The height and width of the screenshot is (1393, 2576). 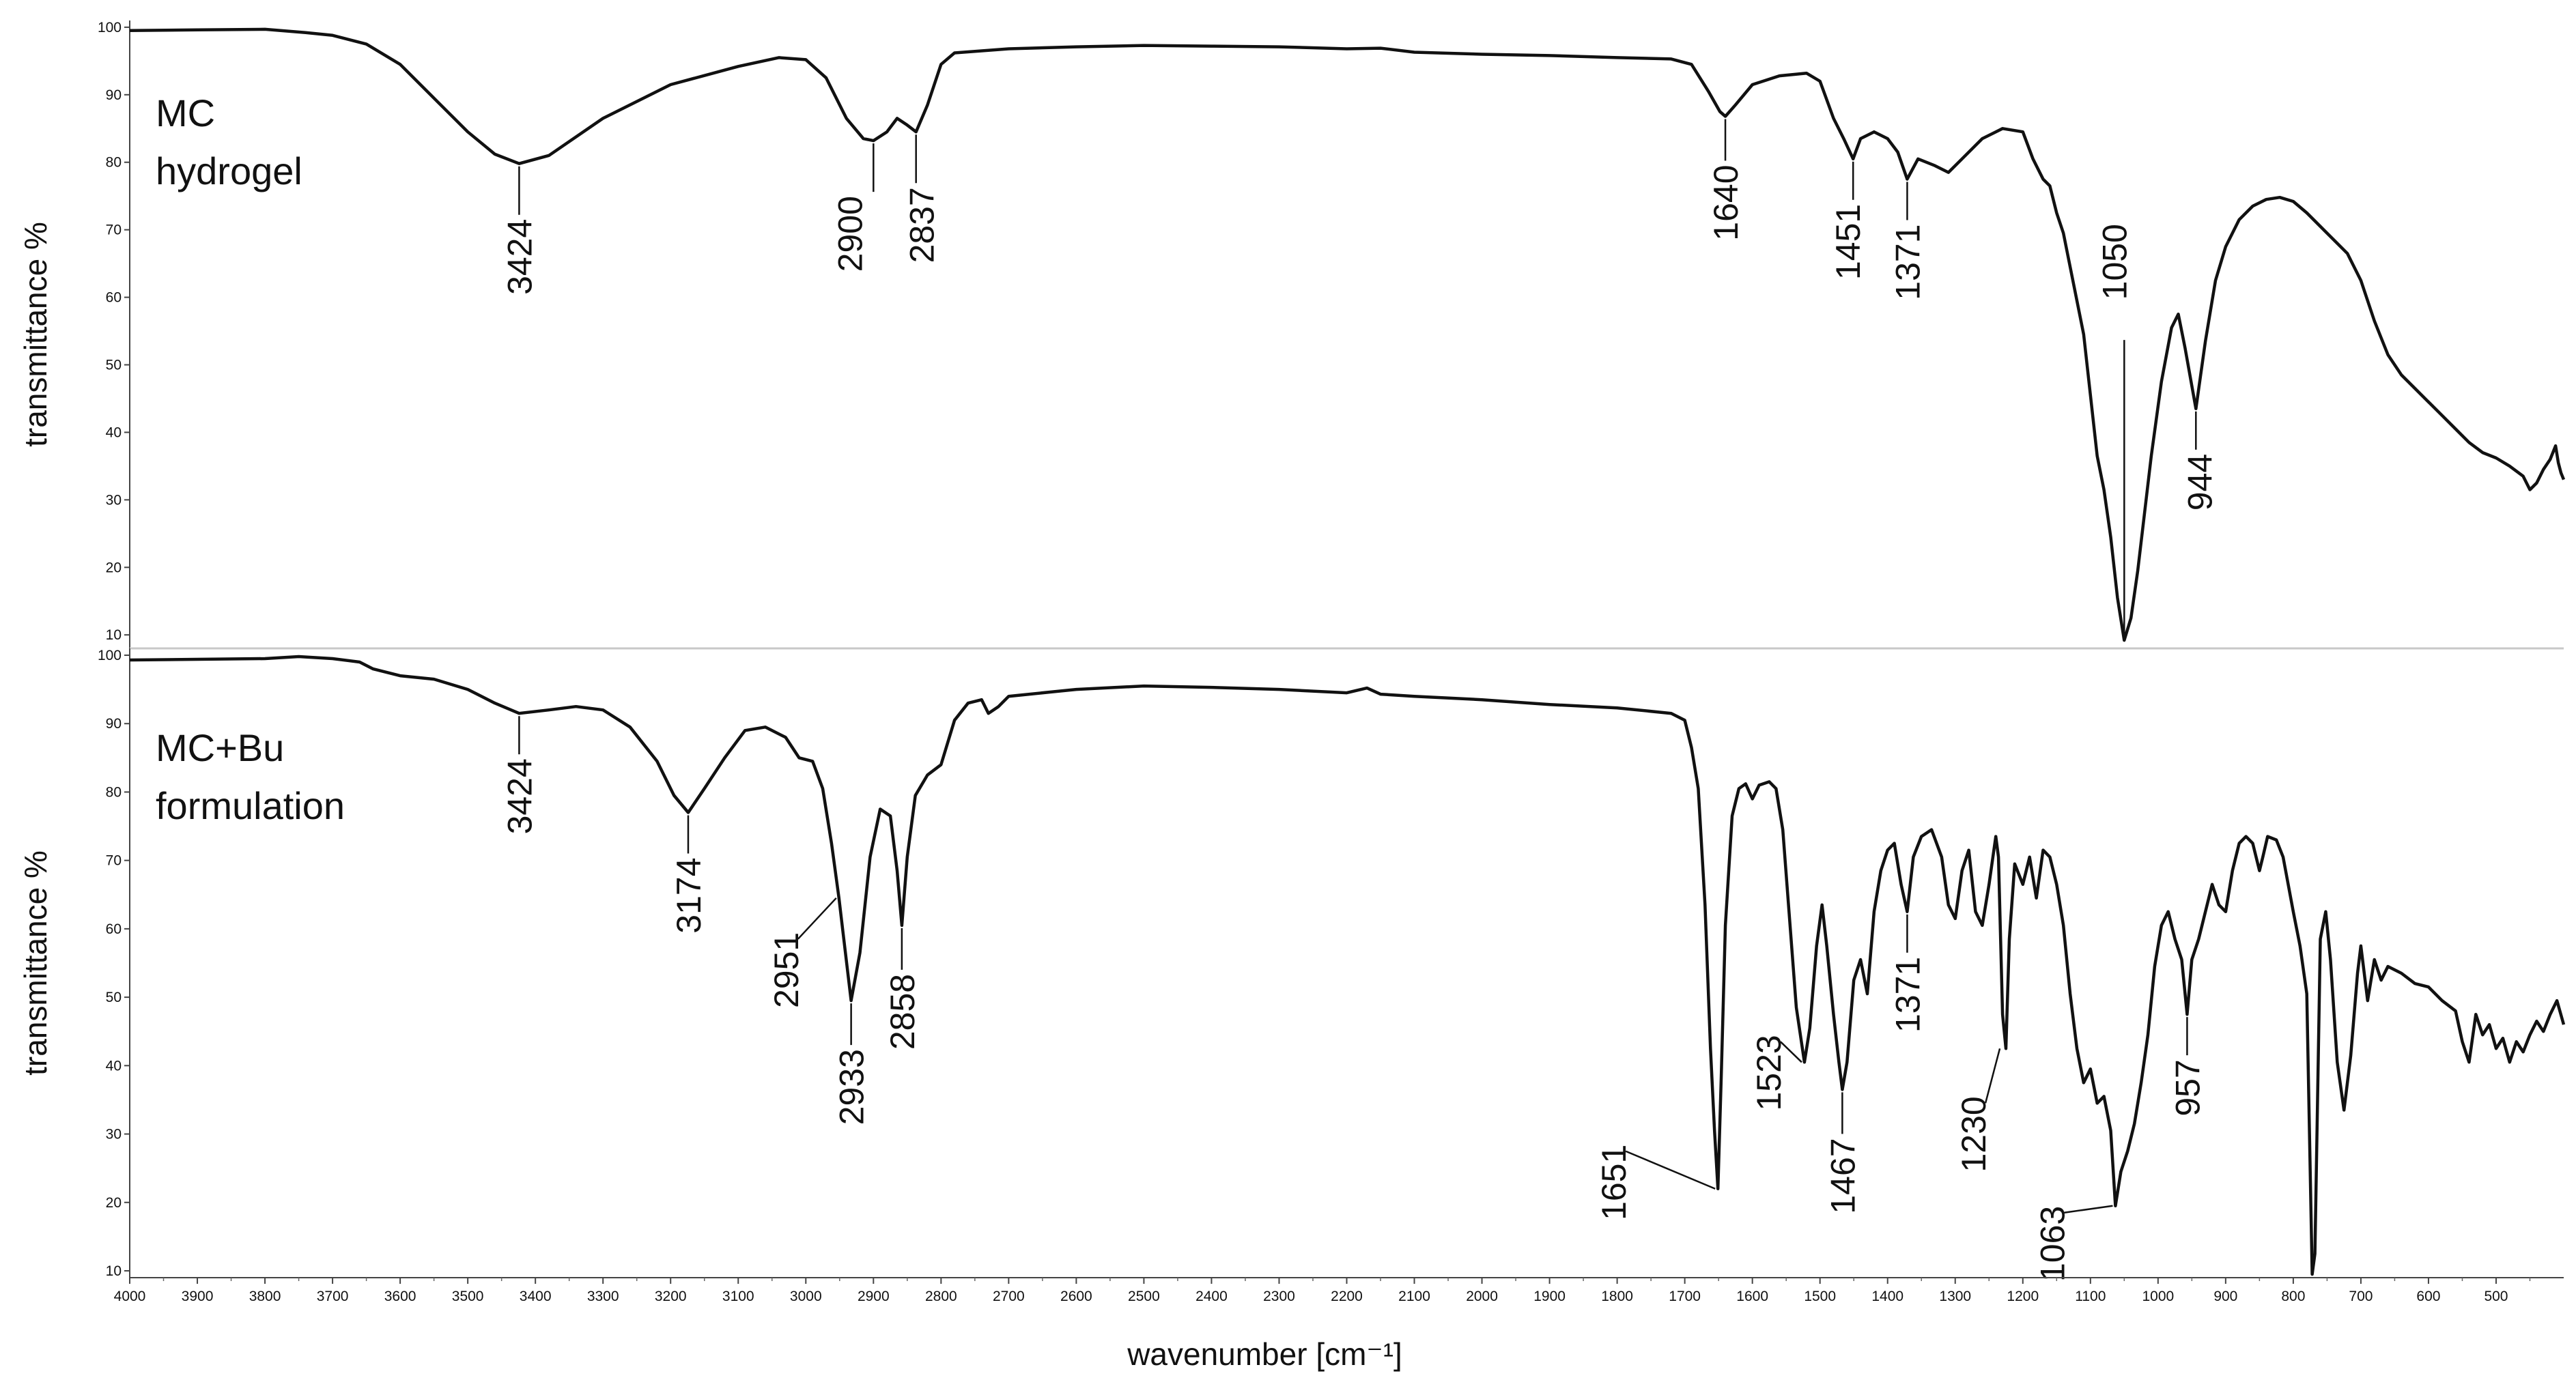 What do you see at coordinates (2090, 1296) in the screenshot?
I see `x-tick-label: 1100` at bounding box center [2090, 1296].